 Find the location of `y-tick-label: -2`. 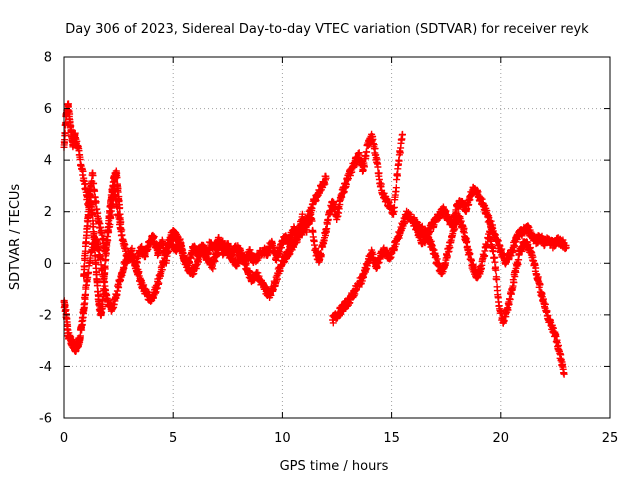

y-tick-label: -2 is located at coordinates (45, 315).